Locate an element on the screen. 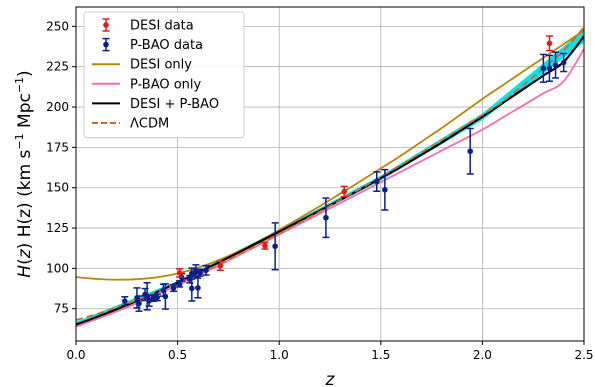 The height and width of the screenshot is (387, 595). y-tick-label: 100 is located at coordinates (57, 268).